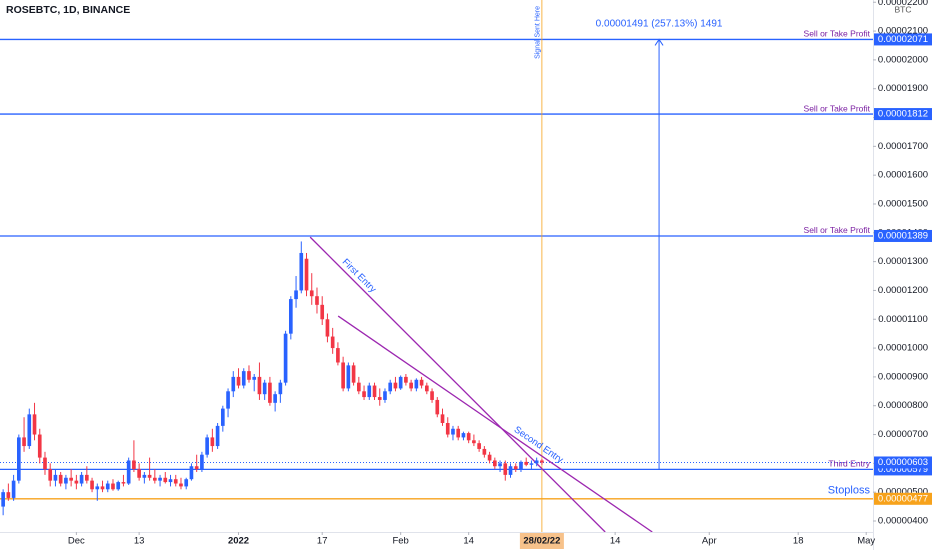 This screenshot has height=550, width=932. What do you see at coordinates (903, 405) in the screenshot?
I see `y-tick-label: 0.00000800` at bounding box center [903, 405].